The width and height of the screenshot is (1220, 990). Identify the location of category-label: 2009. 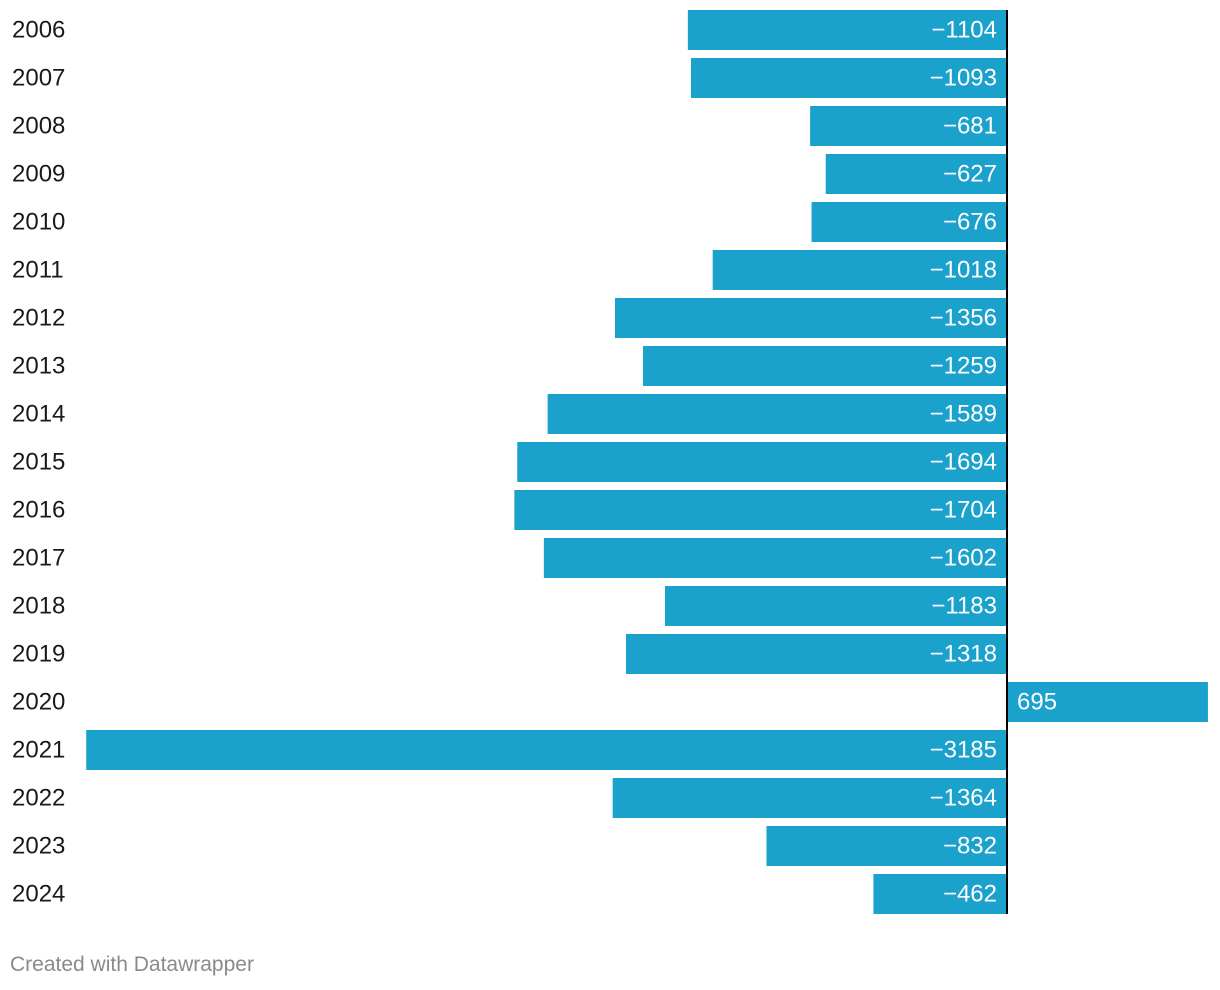
(38, 174).